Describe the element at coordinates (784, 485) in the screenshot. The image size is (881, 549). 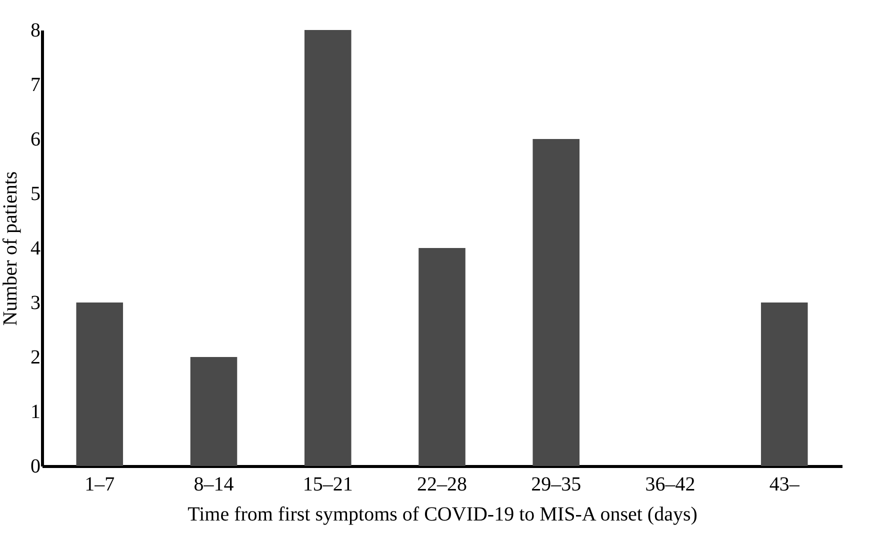
I see `x-tick-label: 43–` at that location.